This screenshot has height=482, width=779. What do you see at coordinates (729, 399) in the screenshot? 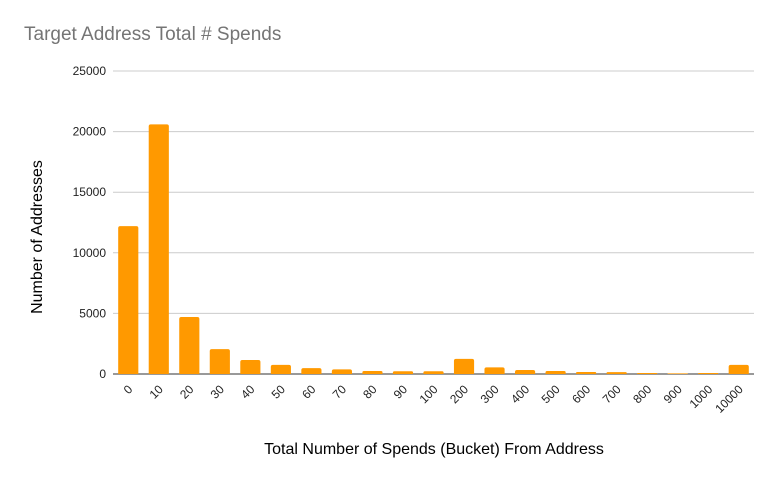
I see `x-tick-label: 10000` at bounding box center [729, 399].